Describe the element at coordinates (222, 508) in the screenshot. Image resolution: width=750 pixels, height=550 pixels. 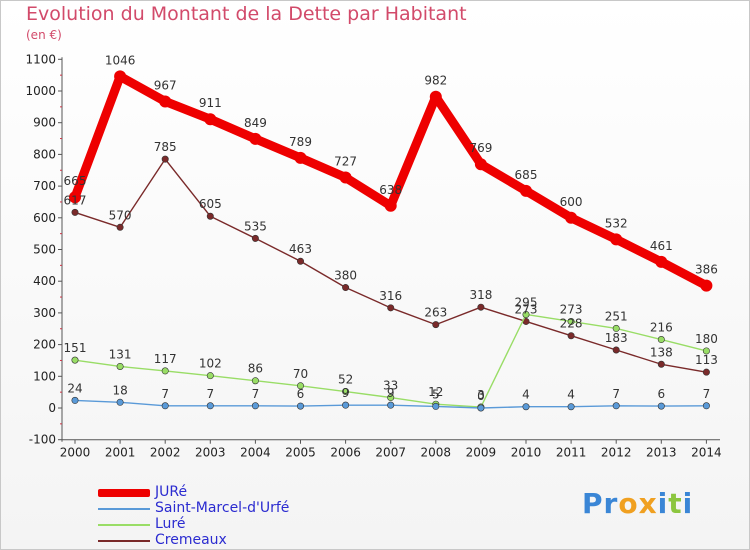
I see `legend-label: Saint-Marcel-d'Urfé` at that location.